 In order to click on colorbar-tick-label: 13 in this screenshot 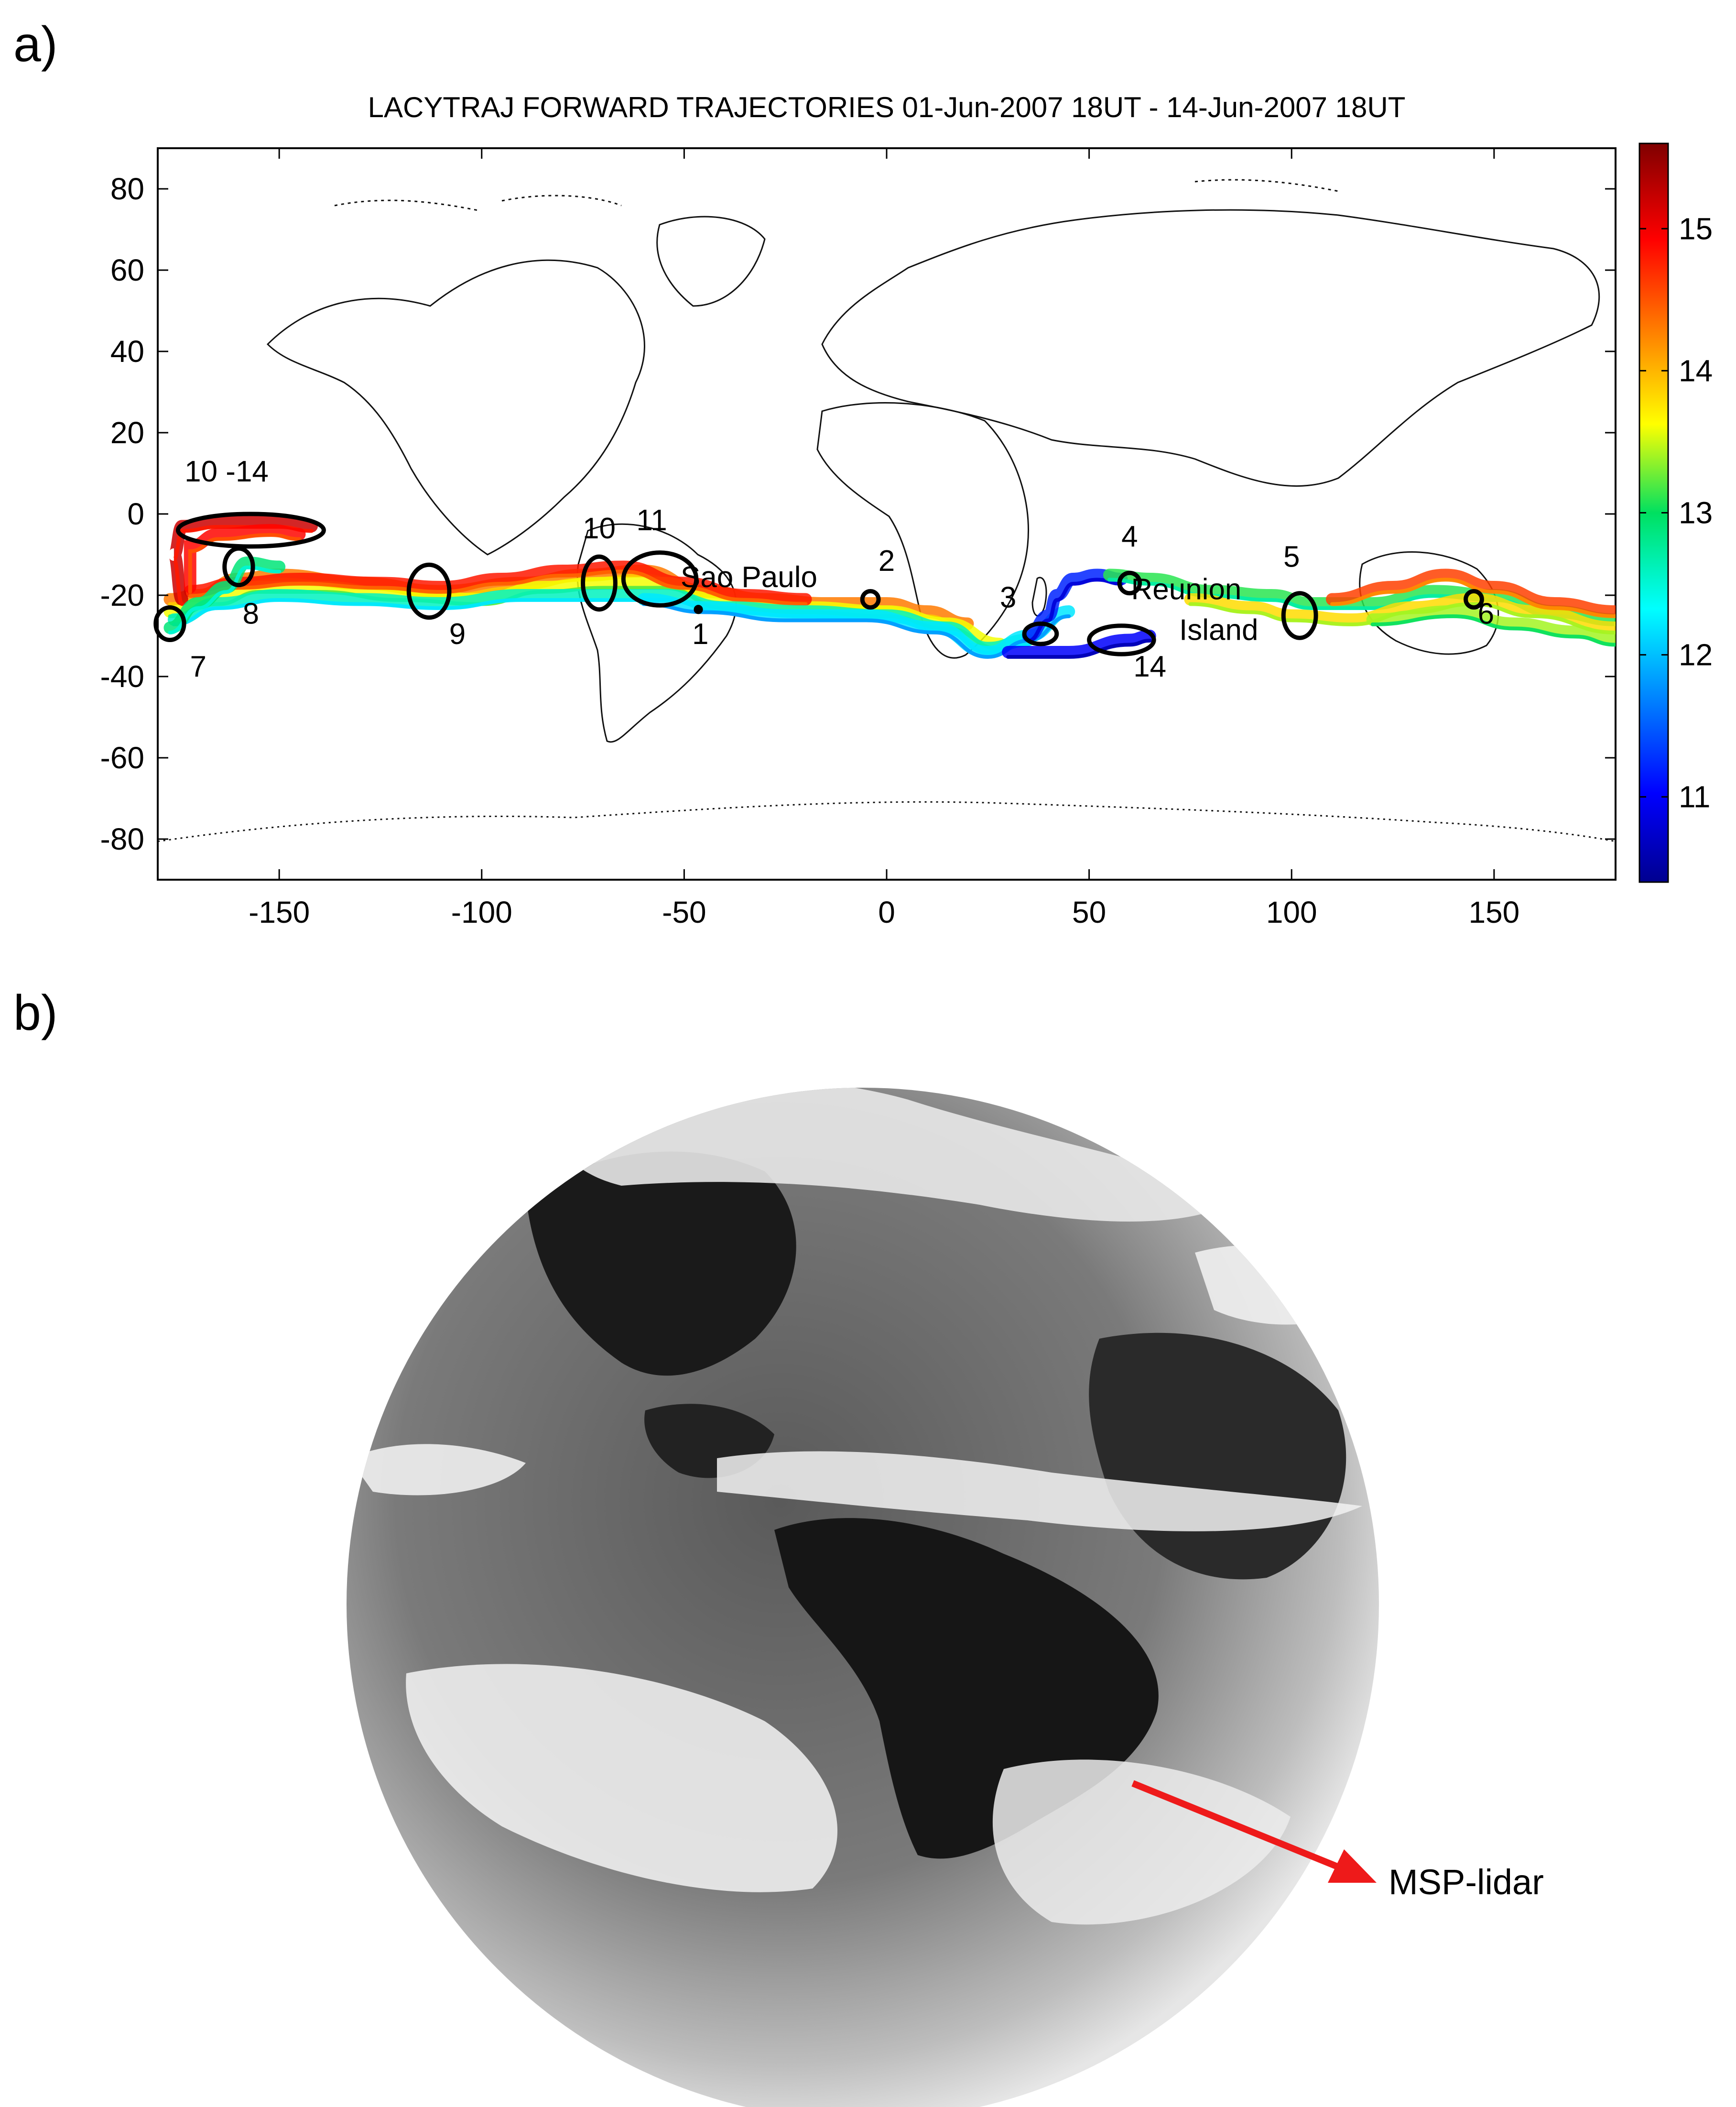, I will do `click(1696, 513)`.